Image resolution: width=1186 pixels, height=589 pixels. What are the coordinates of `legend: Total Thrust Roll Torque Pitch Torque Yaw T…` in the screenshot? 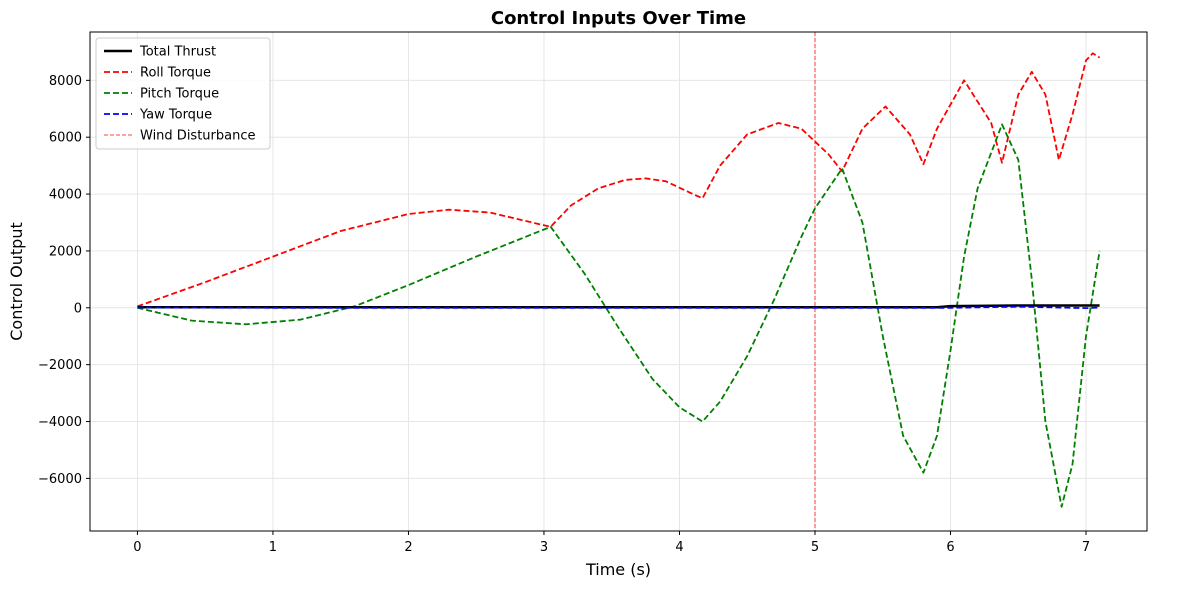 It's located at (183, 93).